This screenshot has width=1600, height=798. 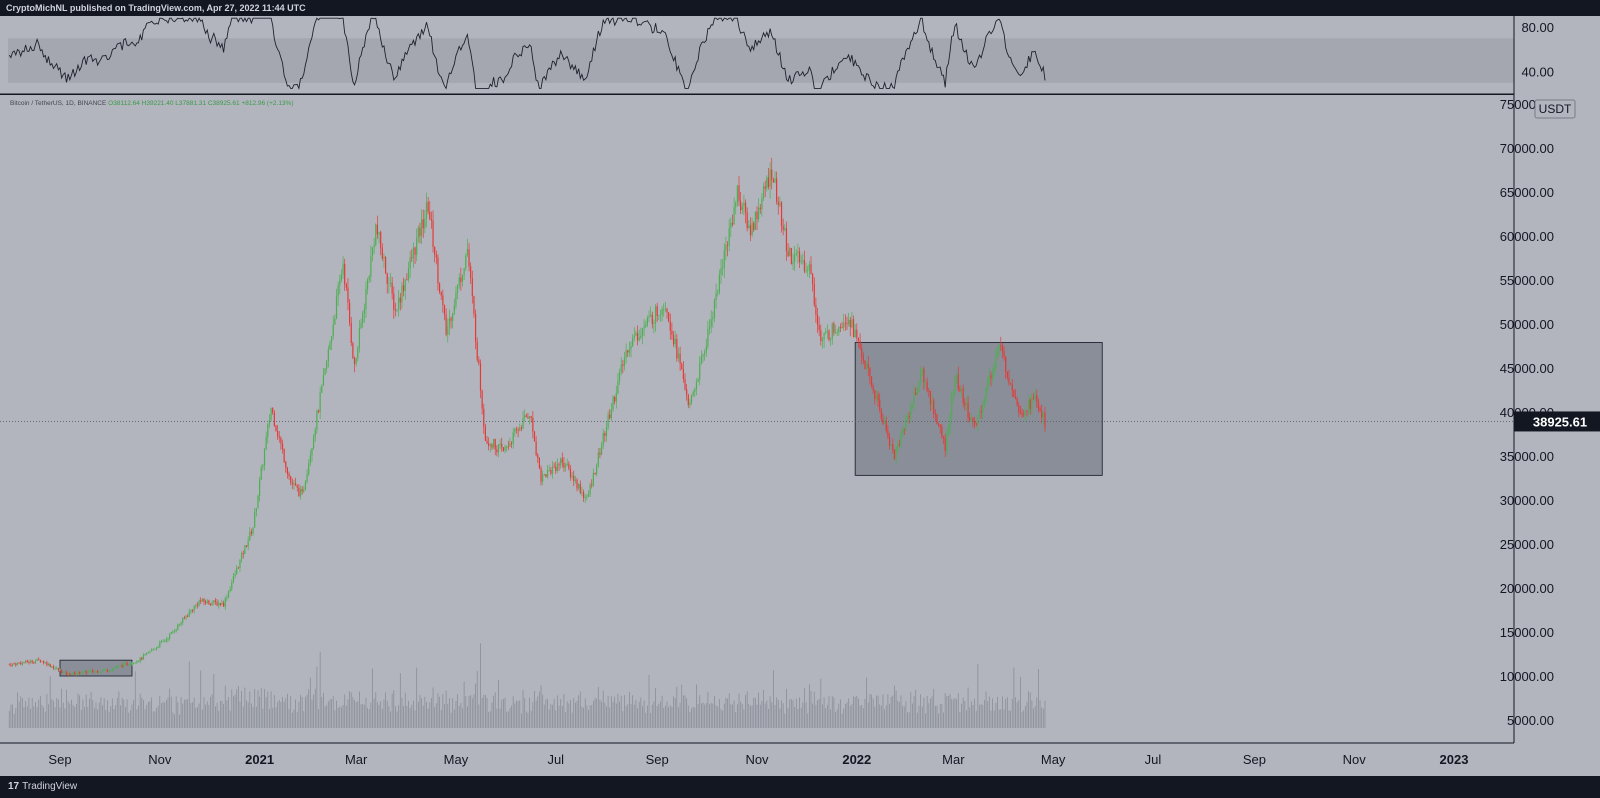 What do you see at coordinates (1557, 379) in the screenshot?
I see `price-axis-bg` at bounding box center [1557, 379].